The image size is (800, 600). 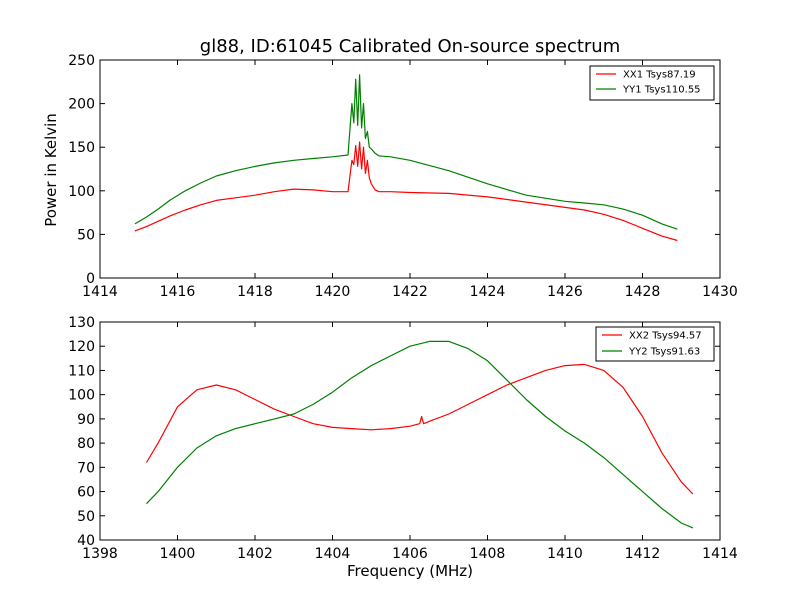 What do you see at coordinates (333, 554) in the screenshot?
I see `bottom-x-tick-label: 1404` at bounding box center [333, 554].